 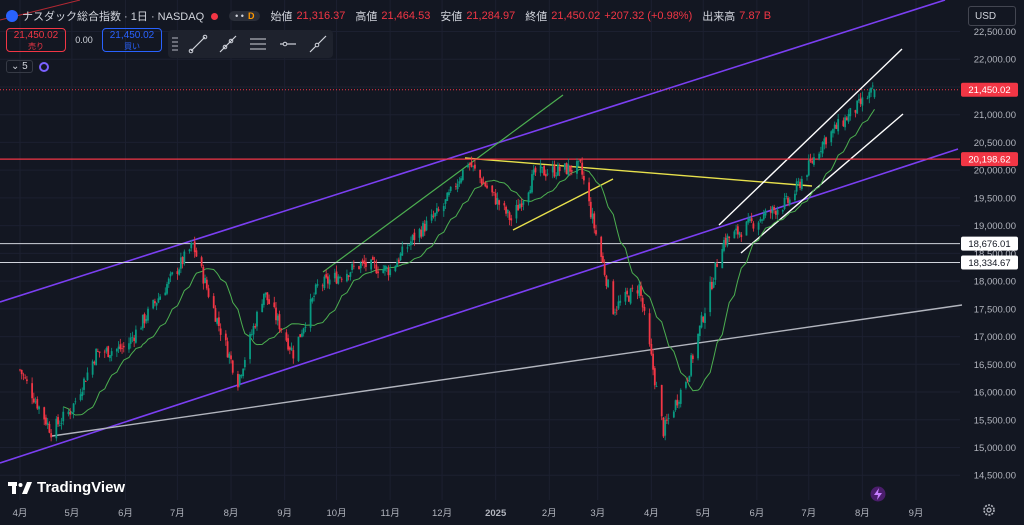 What do you see at coordinates (822, 183) in the screenshot?
I see `white-channel-lower` at bounding box center [822, 183].